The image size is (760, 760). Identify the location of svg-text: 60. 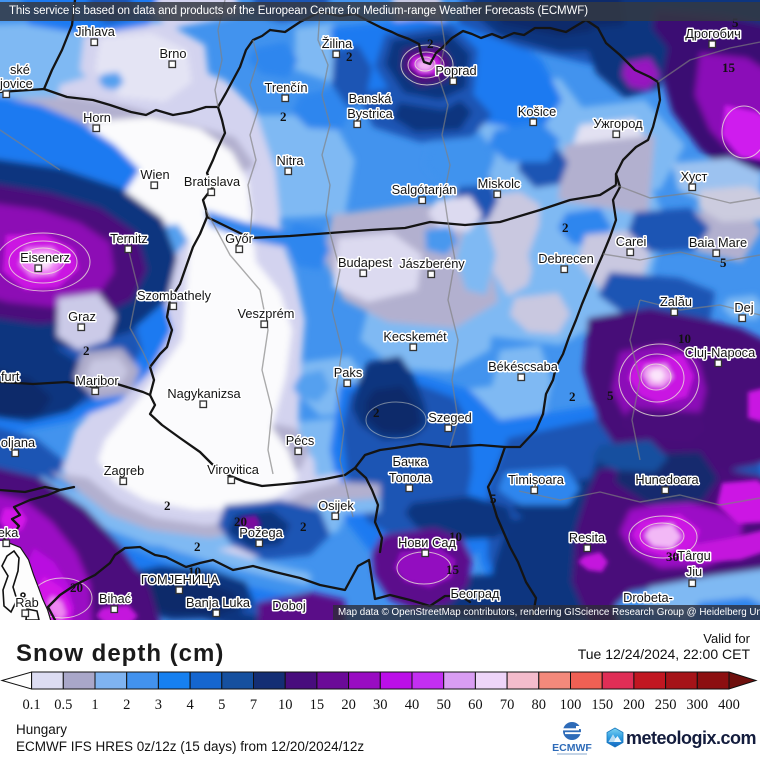
(475, 705).